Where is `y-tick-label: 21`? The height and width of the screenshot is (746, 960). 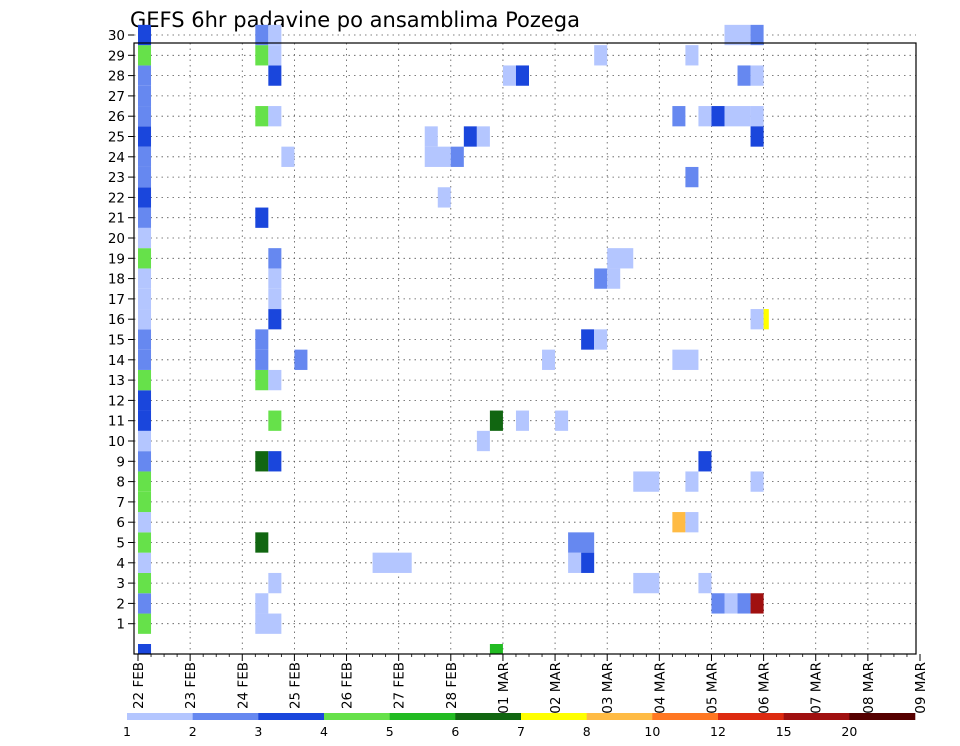 y-tick-label: 21 is located at coordinates (116, 219).